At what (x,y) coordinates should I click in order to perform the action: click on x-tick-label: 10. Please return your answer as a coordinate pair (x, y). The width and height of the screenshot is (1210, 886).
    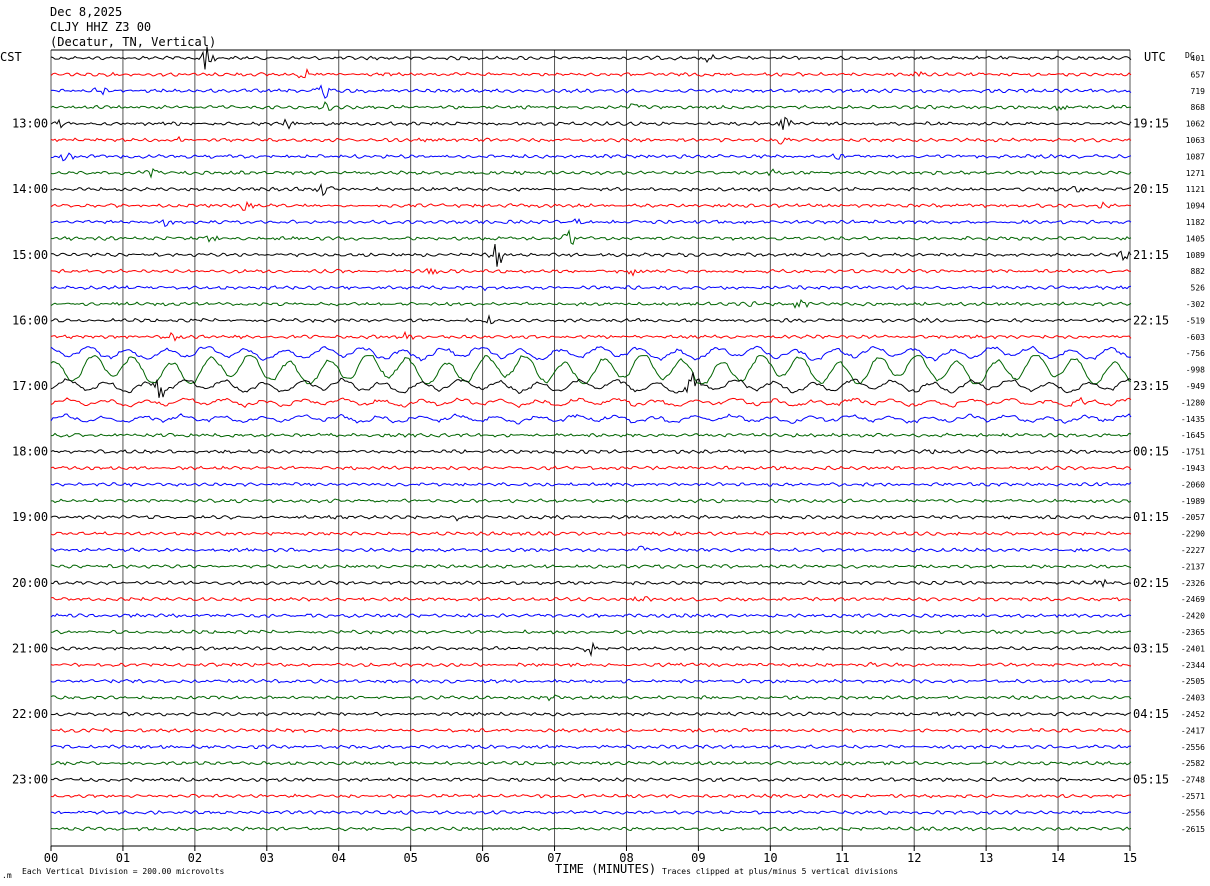
    Looking at the image, I should click on (770, 858).